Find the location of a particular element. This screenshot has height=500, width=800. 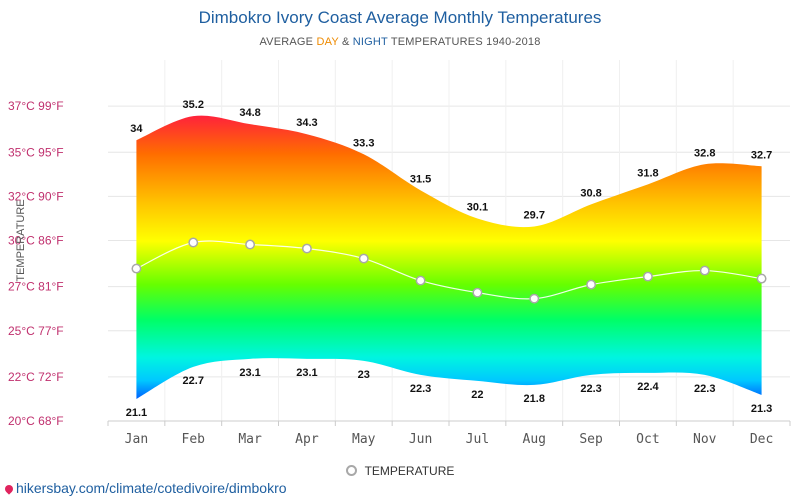

subtitle-amp: & is located at coordinates (345, 42).